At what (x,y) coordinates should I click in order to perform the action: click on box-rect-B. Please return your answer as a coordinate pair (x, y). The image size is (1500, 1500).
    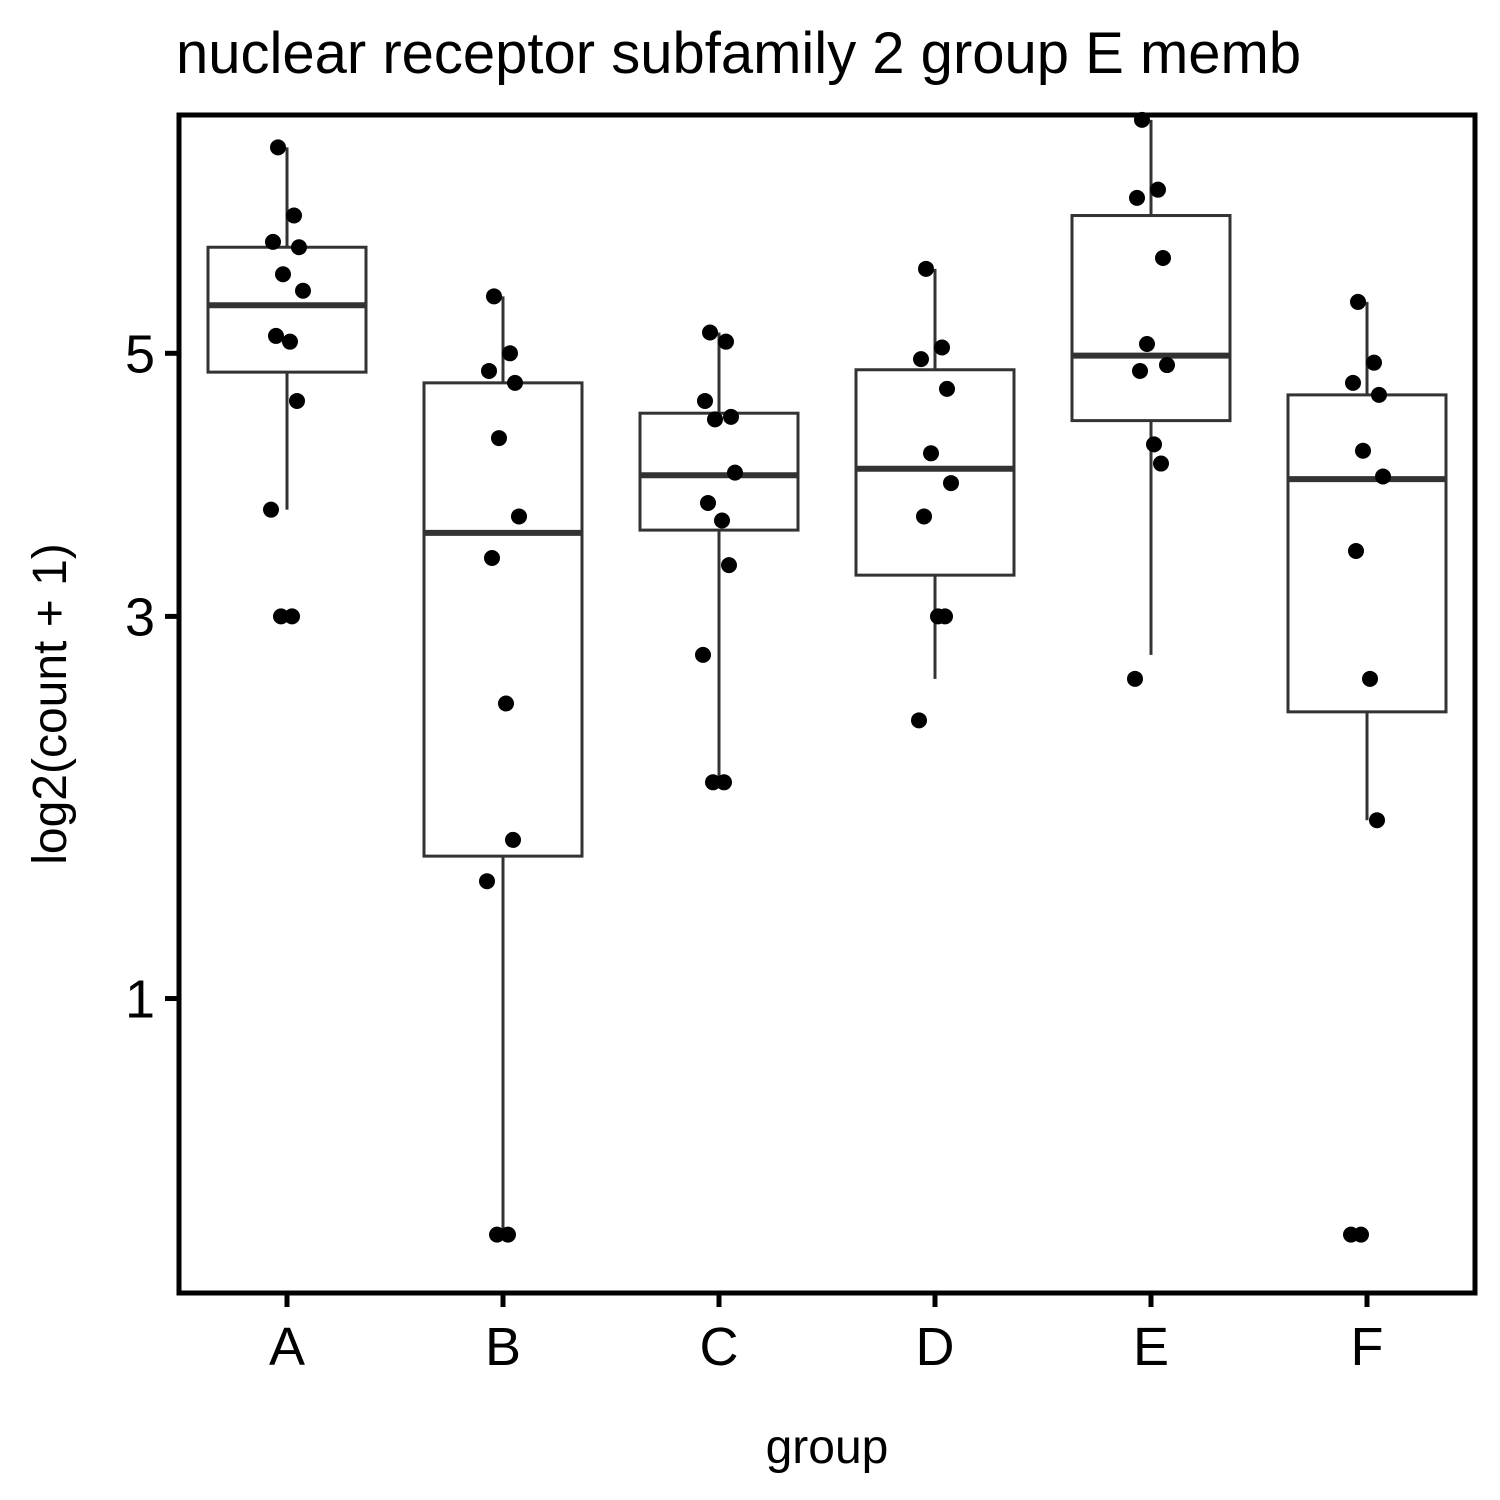
    Looking at the image, I should click on (503, 619).